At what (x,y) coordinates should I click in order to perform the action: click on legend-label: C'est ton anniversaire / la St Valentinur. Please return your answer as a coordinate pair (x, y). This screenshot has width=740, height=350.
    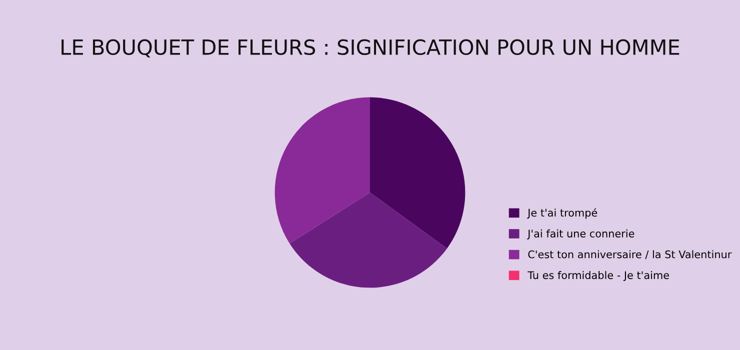
    Looking at the image, I should click on (630, 255).